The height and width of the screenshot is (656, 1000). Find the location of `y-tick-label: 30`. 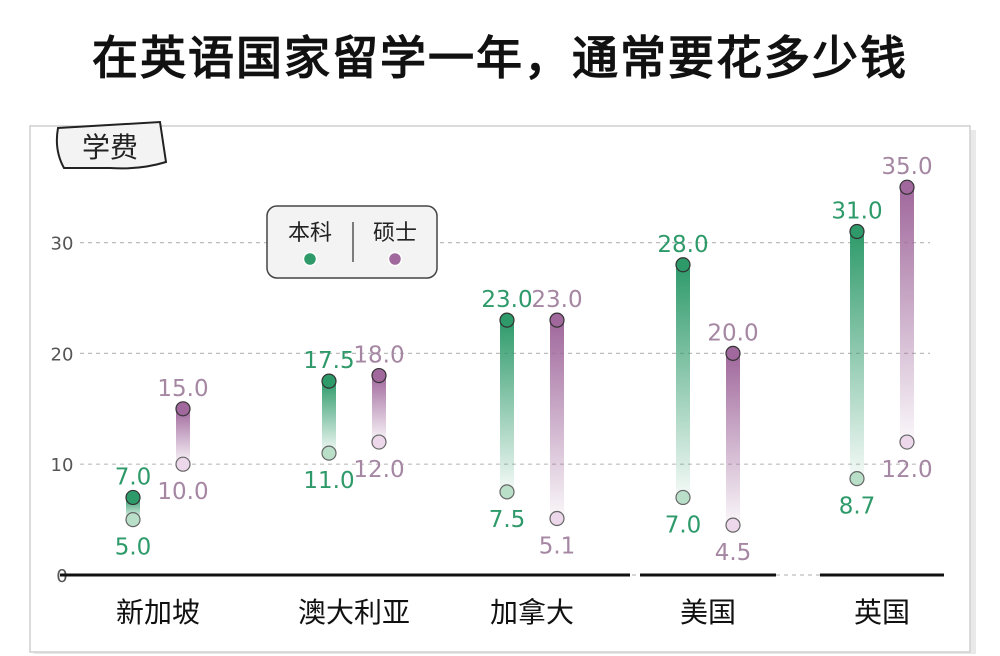

y-tick-label: 30 is located at coordinates (62, 244).